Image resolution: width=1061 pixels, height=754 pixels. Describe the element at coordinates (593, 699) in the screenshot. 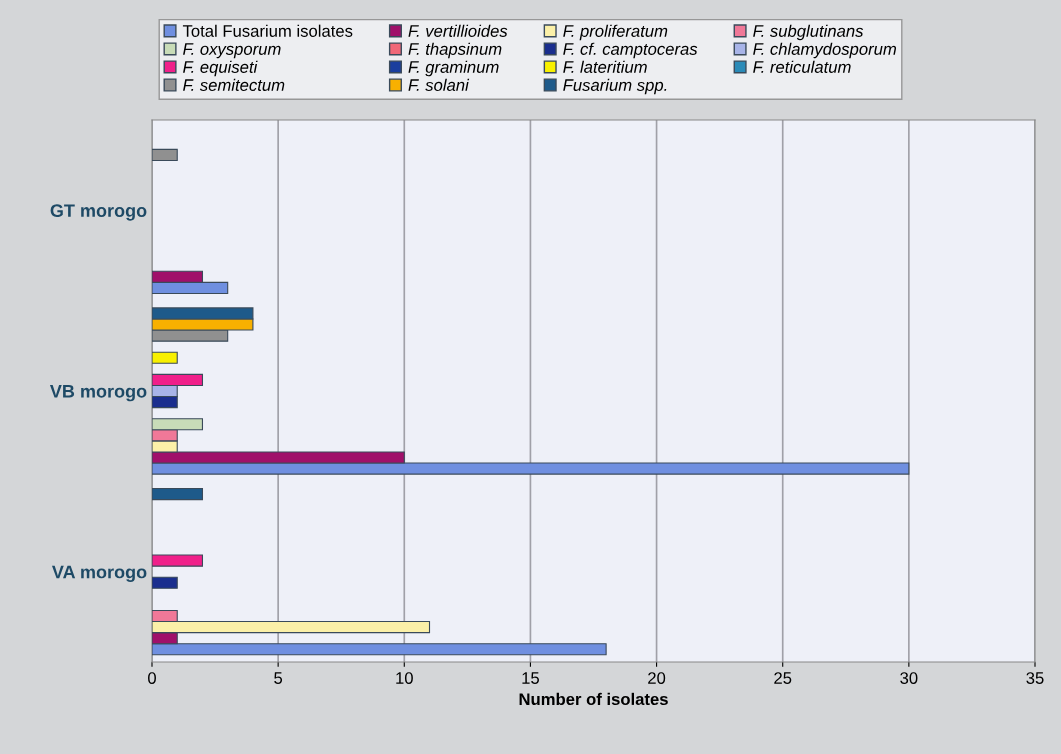

I see `x-axis-title: Number of isolates` at that location.